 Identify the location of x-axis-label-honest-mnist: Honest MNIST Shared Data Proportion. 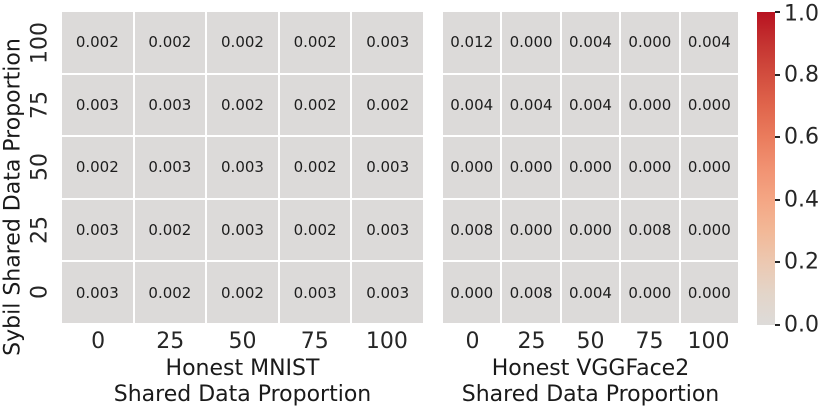
(242, 382).